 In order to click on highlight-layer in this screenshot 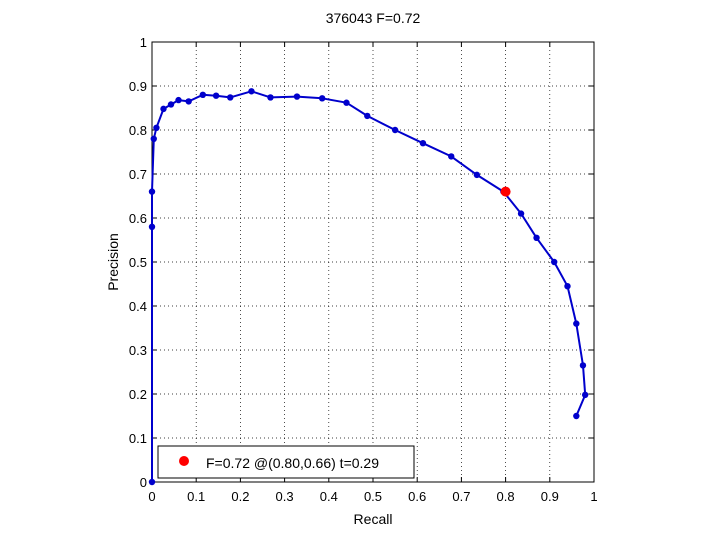, I will do `click(505, 191)`.